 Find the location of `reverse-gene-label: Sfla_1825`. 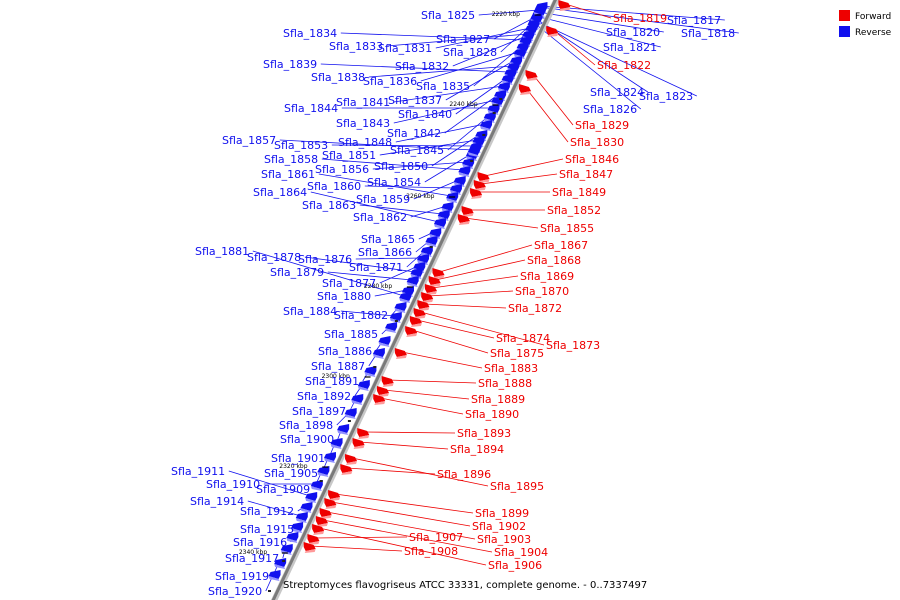

reverse-gene-label: Sfla_1825 is located at coordinates (448, 15).